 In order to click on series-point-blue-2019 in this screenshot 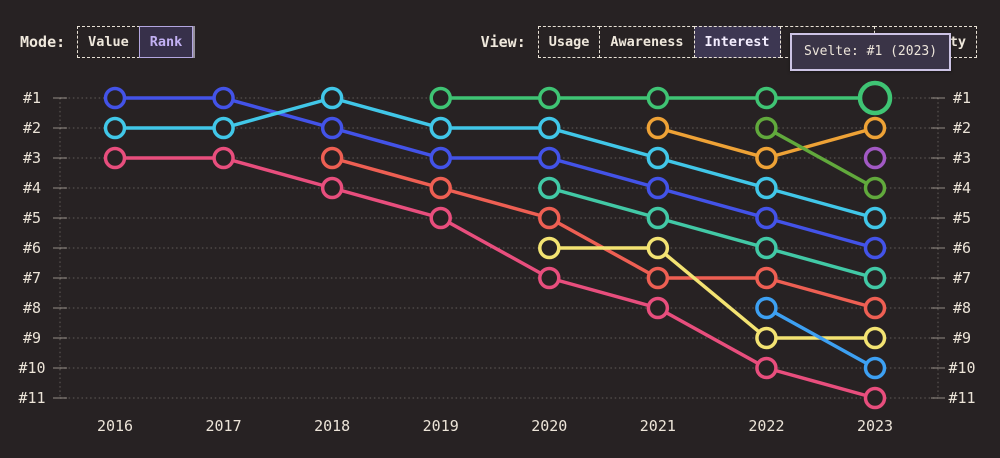, I will do `click(440, 158)`.